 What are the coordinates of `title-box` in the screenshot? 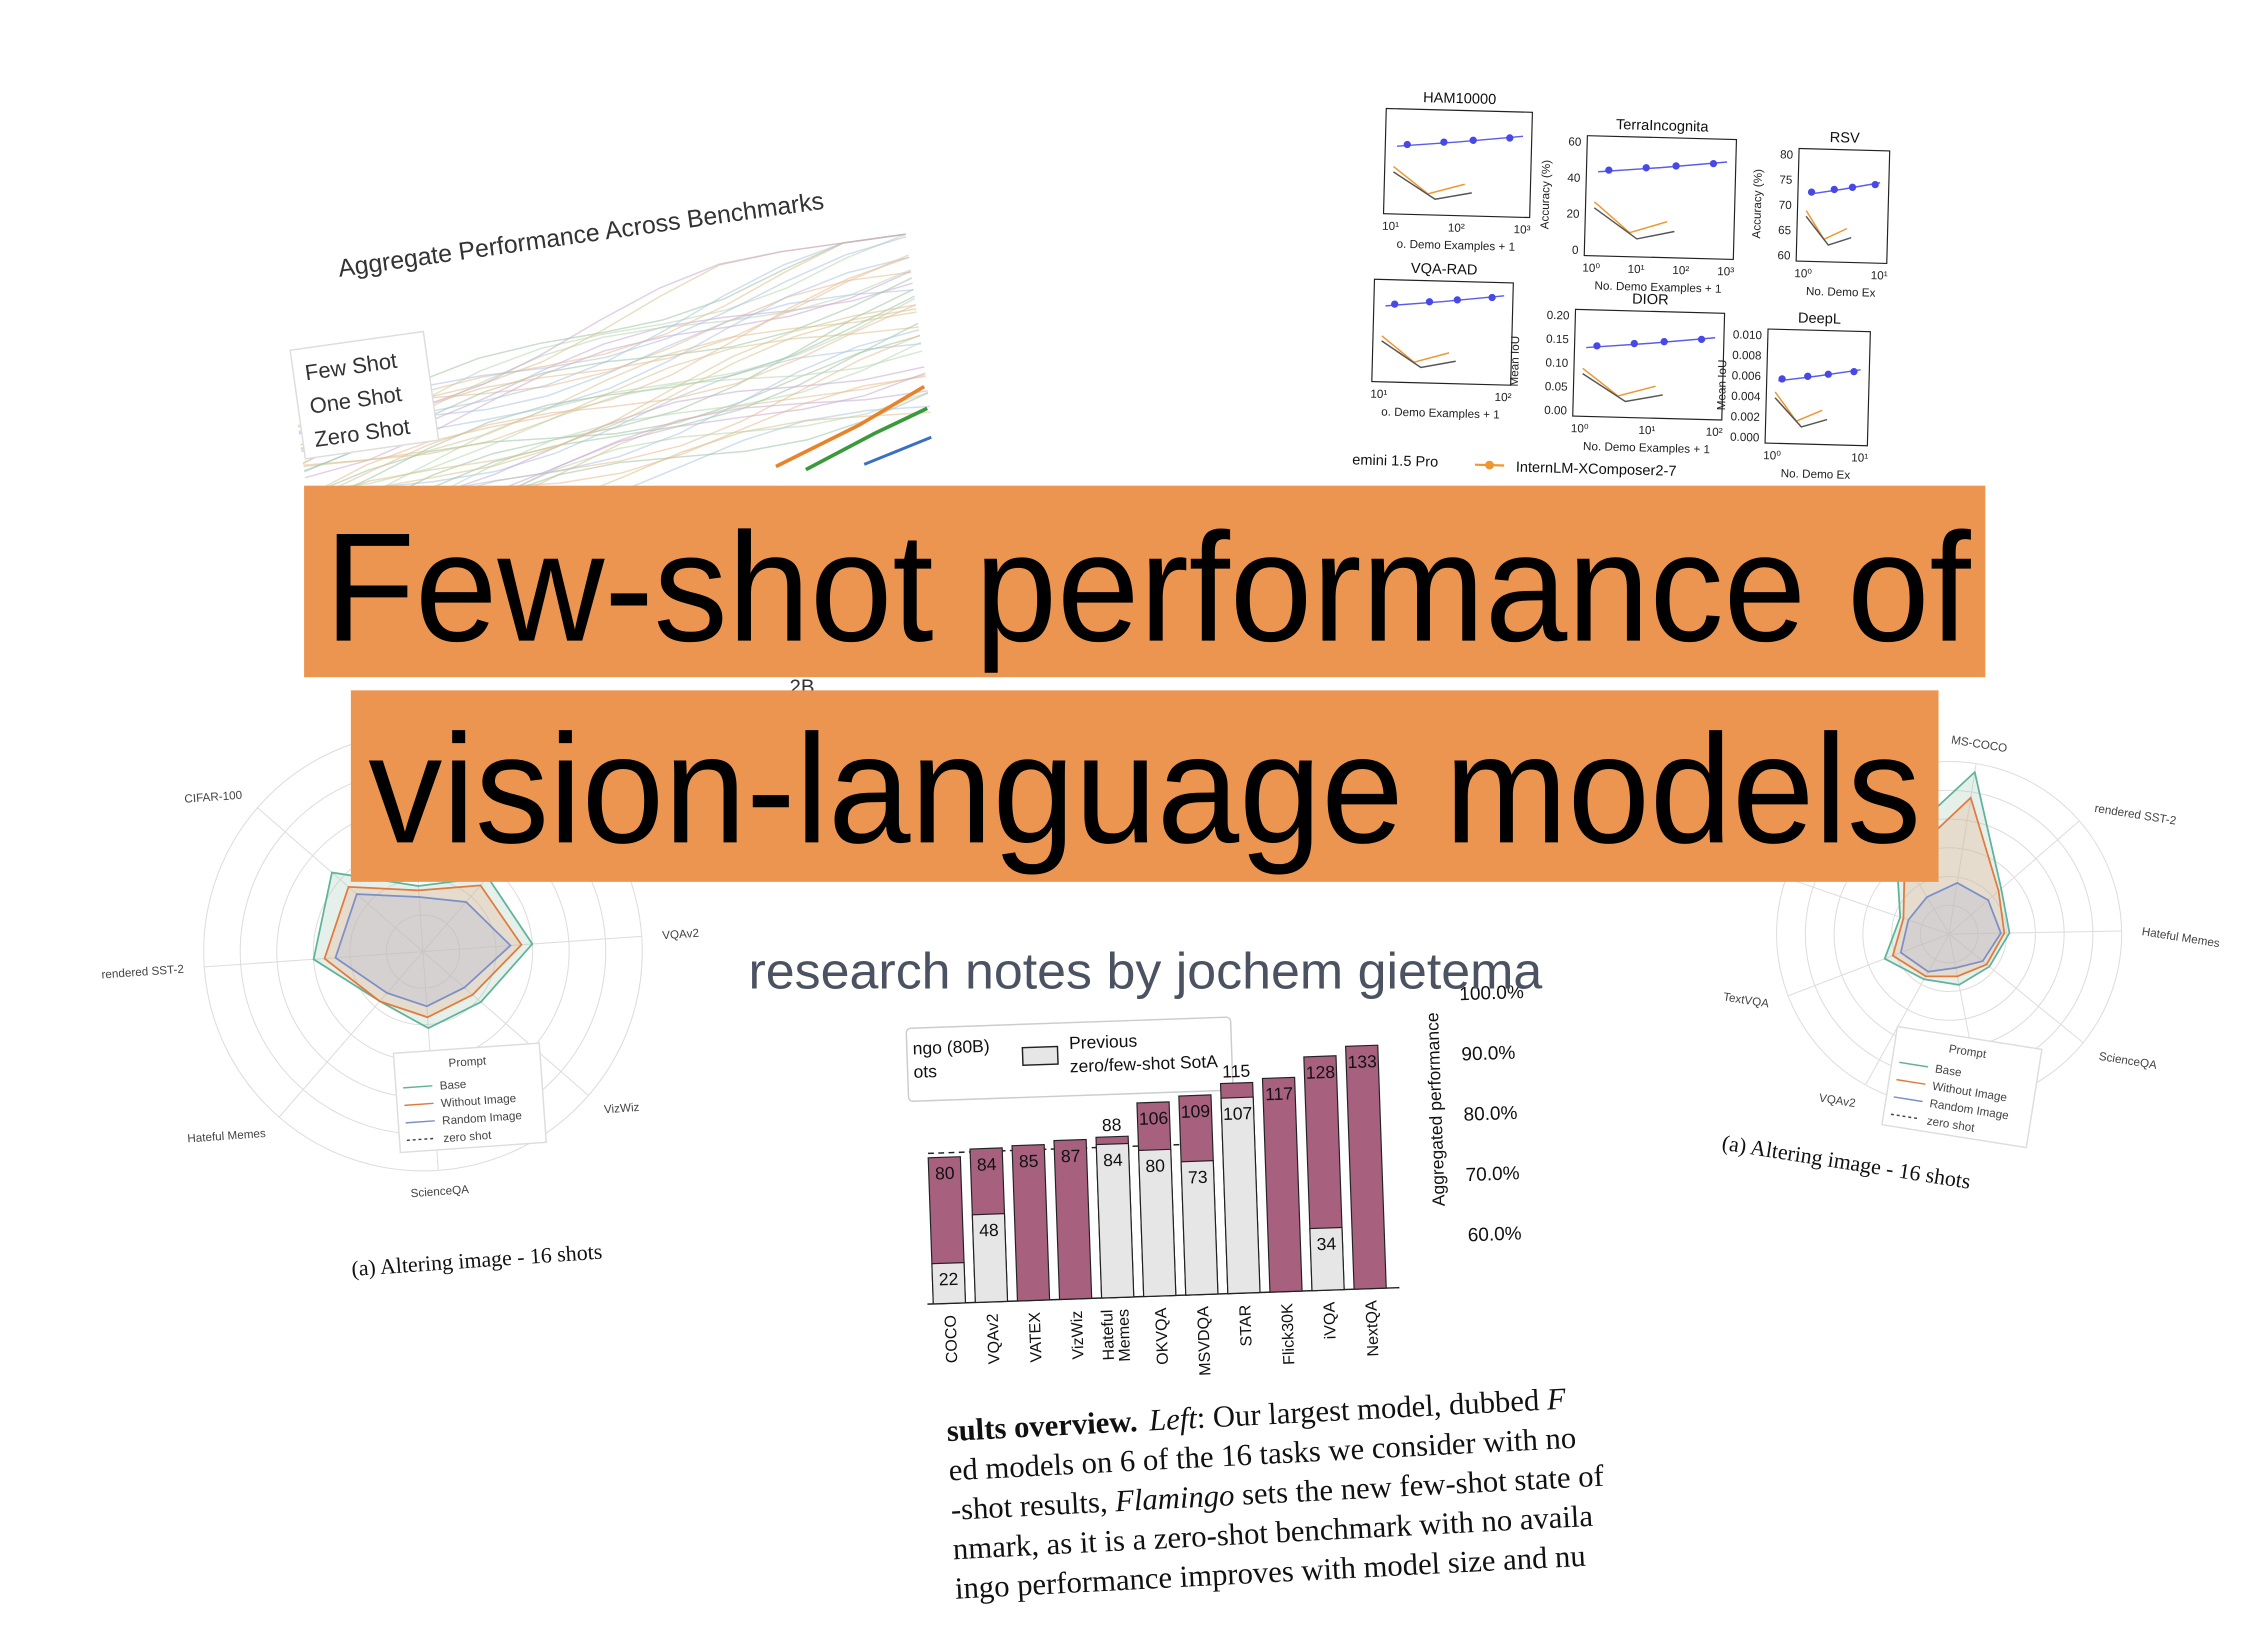 It's located at (1145, 581).